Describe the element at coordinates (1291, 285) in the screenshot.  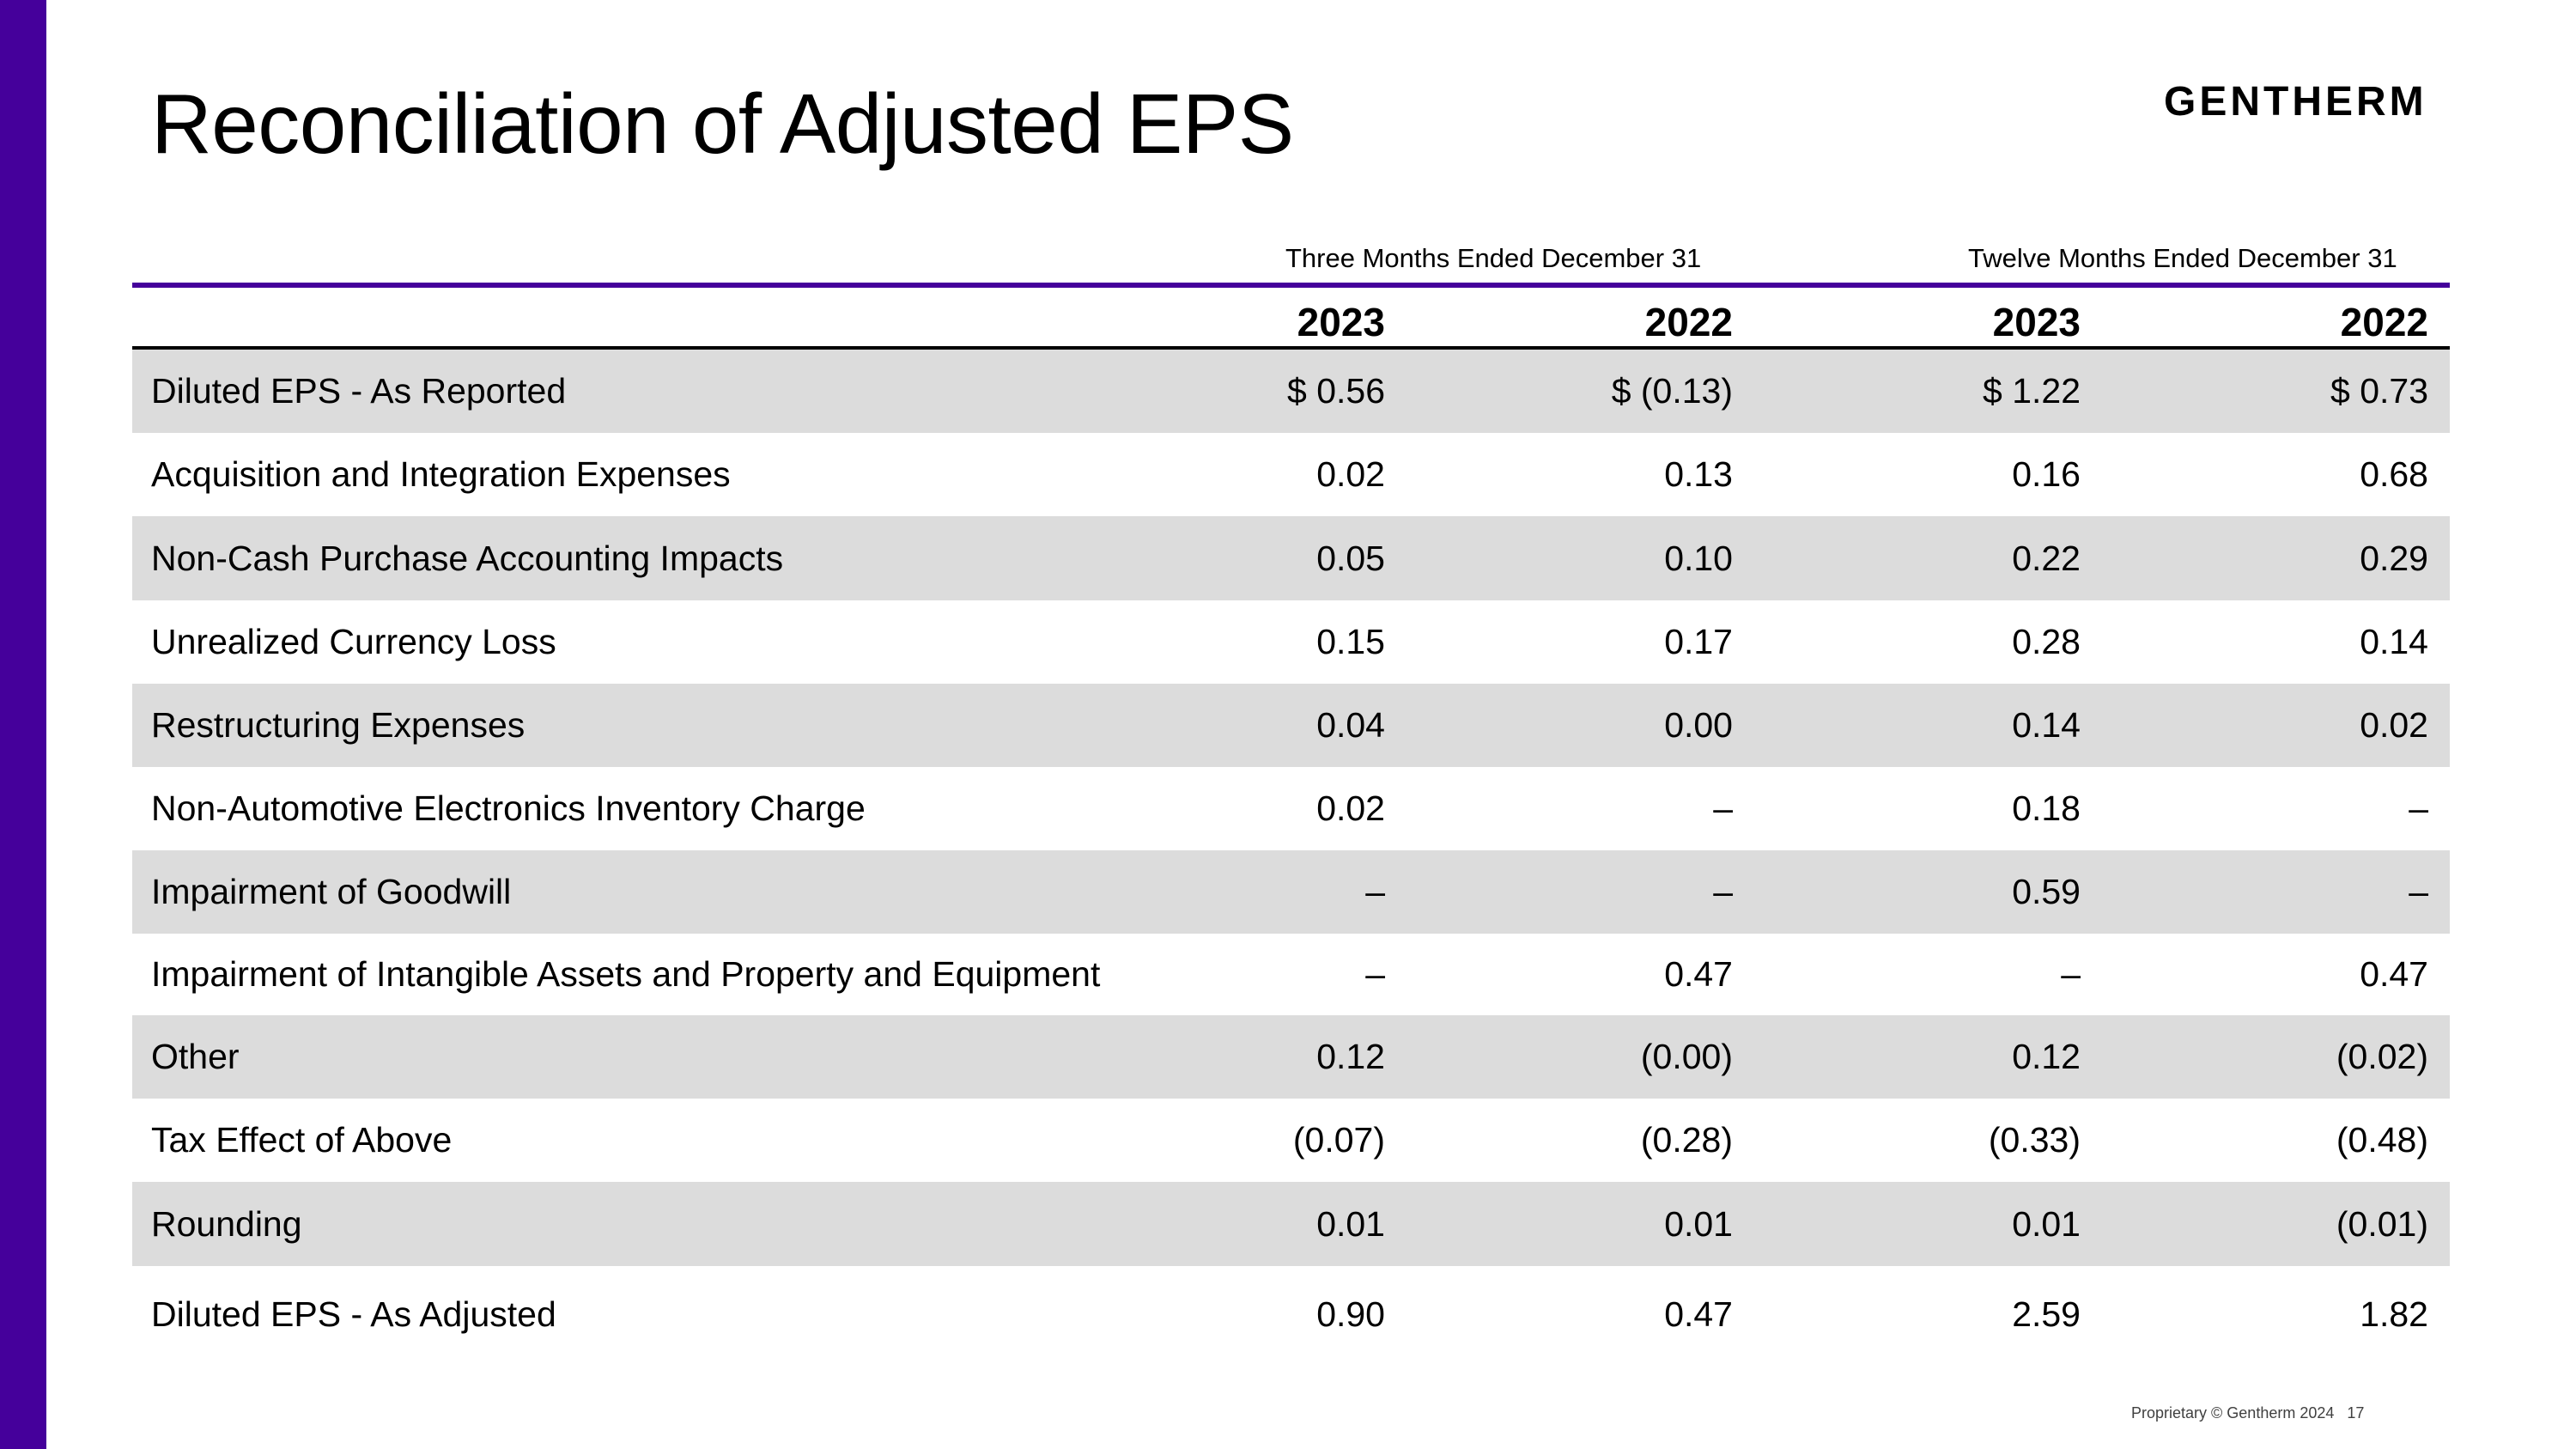
I see `header-rule` at that location.